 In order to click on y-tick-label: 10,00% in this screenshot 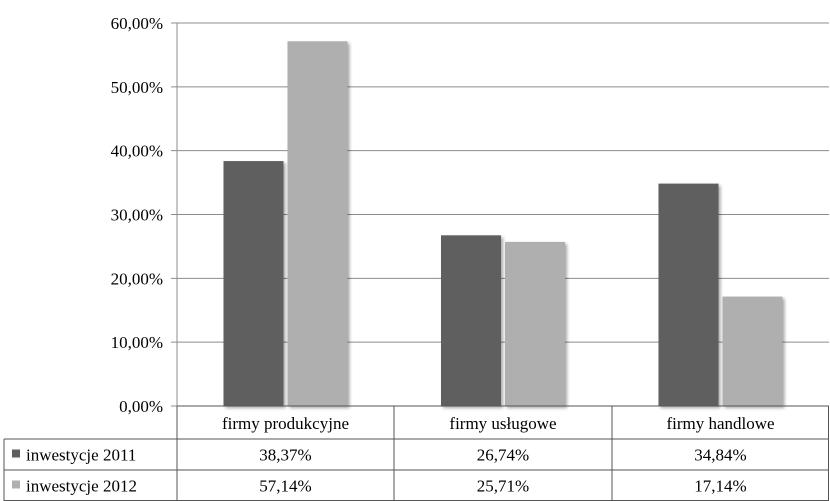, I will do `click(137, 342)`.